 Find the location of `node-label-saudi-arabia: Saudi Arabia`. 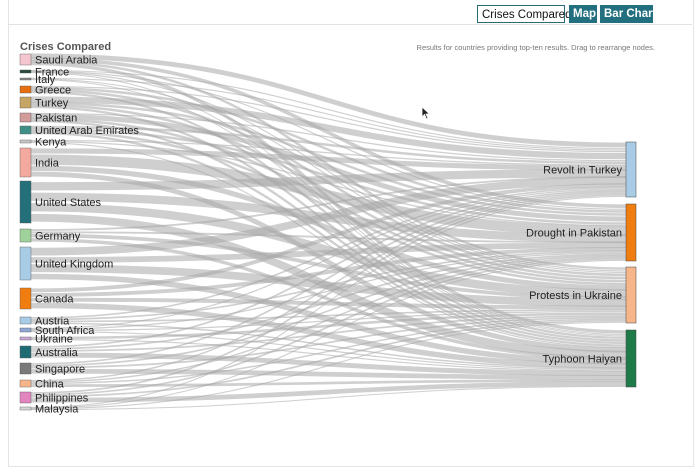

node-label-saudi-arabia: Saudi Arabia is located at coordinates (66, 61).